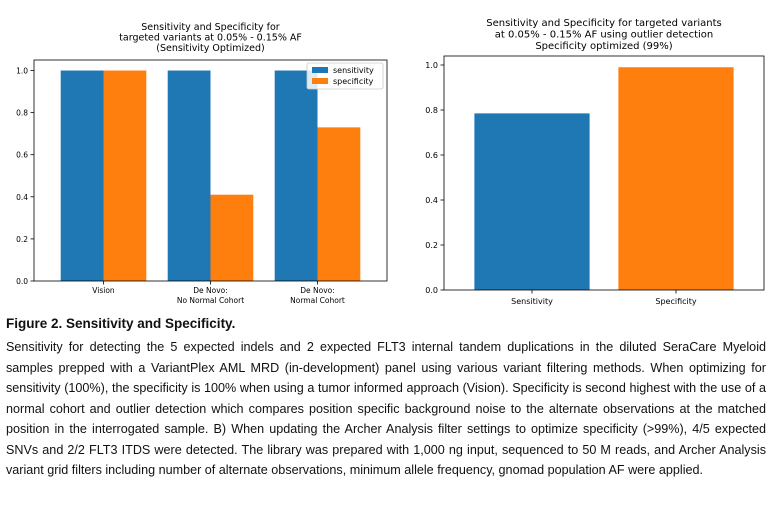 The height and width of the screenshot is (523, 771). What do you see at coordinates (317, 300) in the screenshot?
I see `x-tick-label: Normal Cohort` at bounding box center [317, 300].